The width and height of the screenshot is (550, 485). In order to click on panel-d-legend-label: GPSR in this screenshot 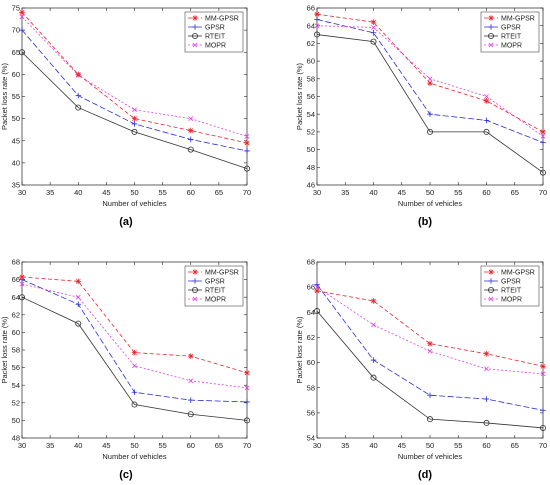, I will do `click(511, 282)`.